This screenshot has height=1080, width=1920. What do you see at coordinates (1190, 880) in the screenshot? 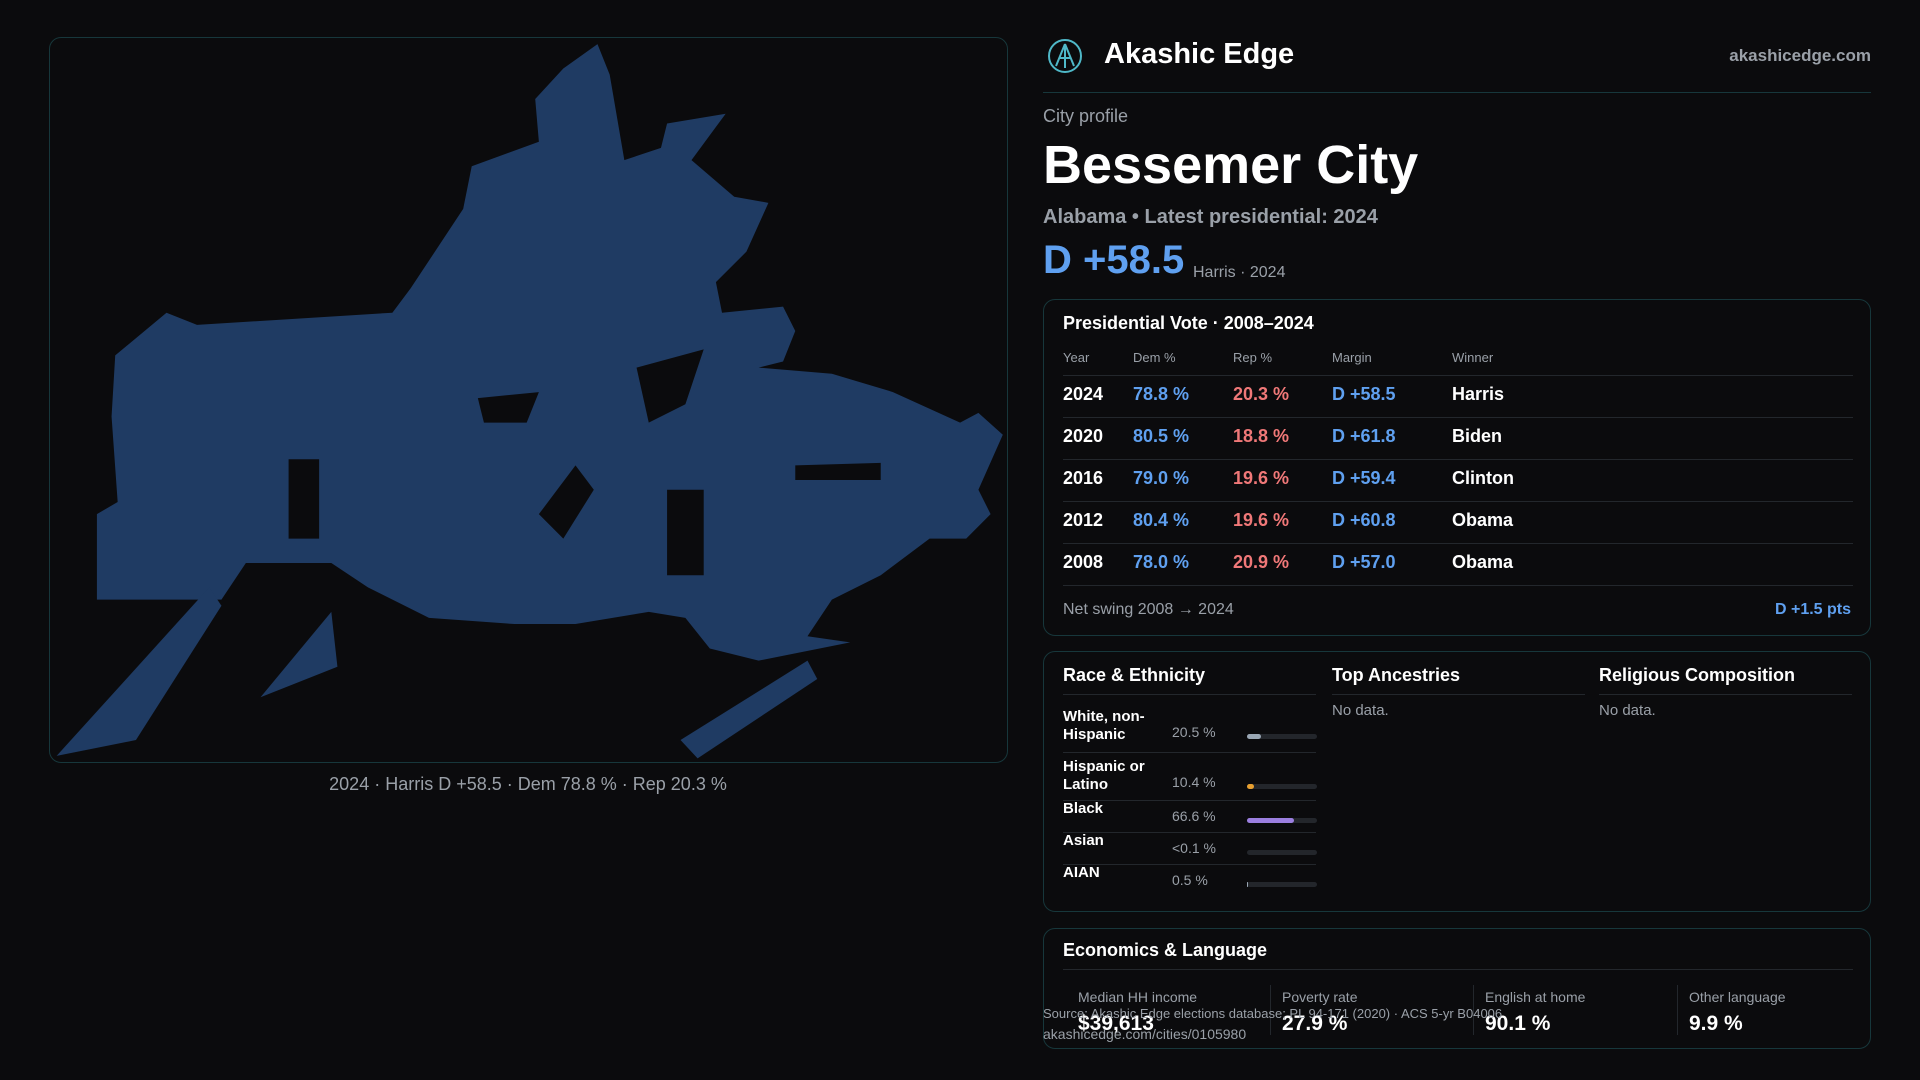
I see `race-value: 0.5 %` at bounding box center [1190, 880].